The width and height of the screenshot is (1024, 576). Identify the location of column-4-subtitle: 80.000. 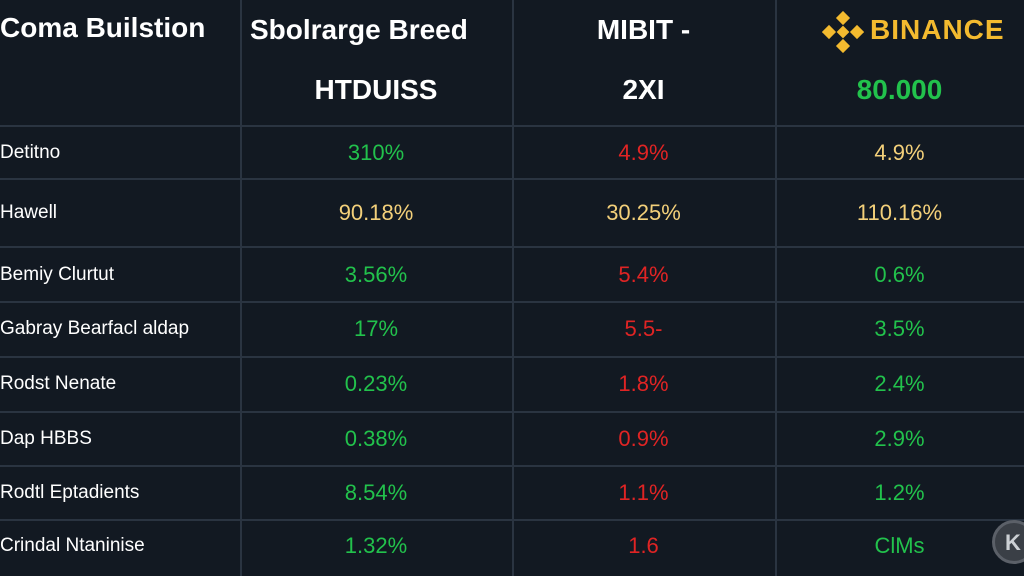
(899, 89).